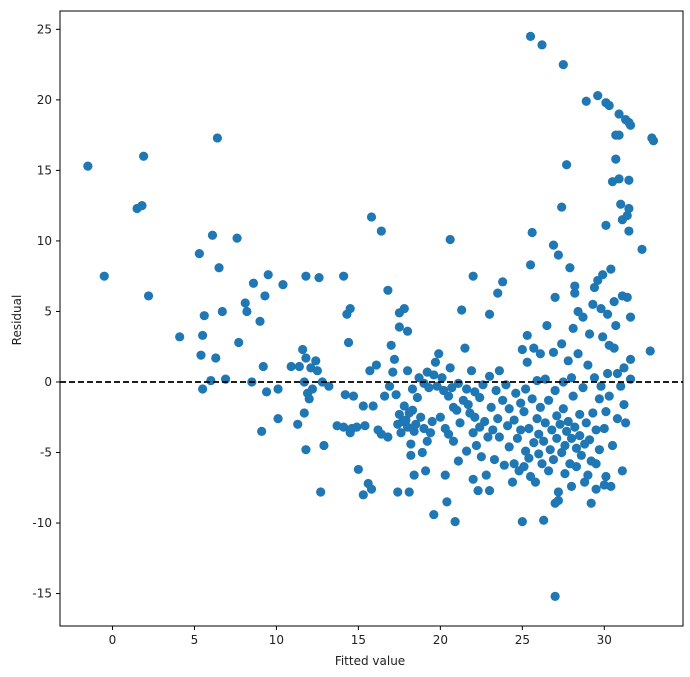 This screenshot has width=690, height=677. What do you see at coordinates (522, 640) in the screenshot?
I see `x-tick-label: 25` at bounding box center [522, 640].